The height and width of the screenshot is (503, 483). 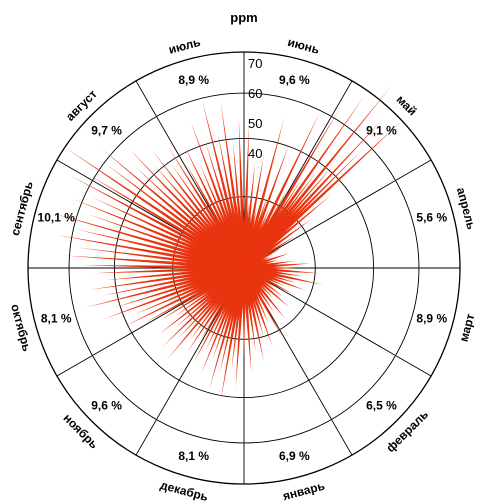 What do you see at coordinates (431, 218) in the screenshot?
I see `month-percent-label: 5,6 %` at bounding box center [431, 218].